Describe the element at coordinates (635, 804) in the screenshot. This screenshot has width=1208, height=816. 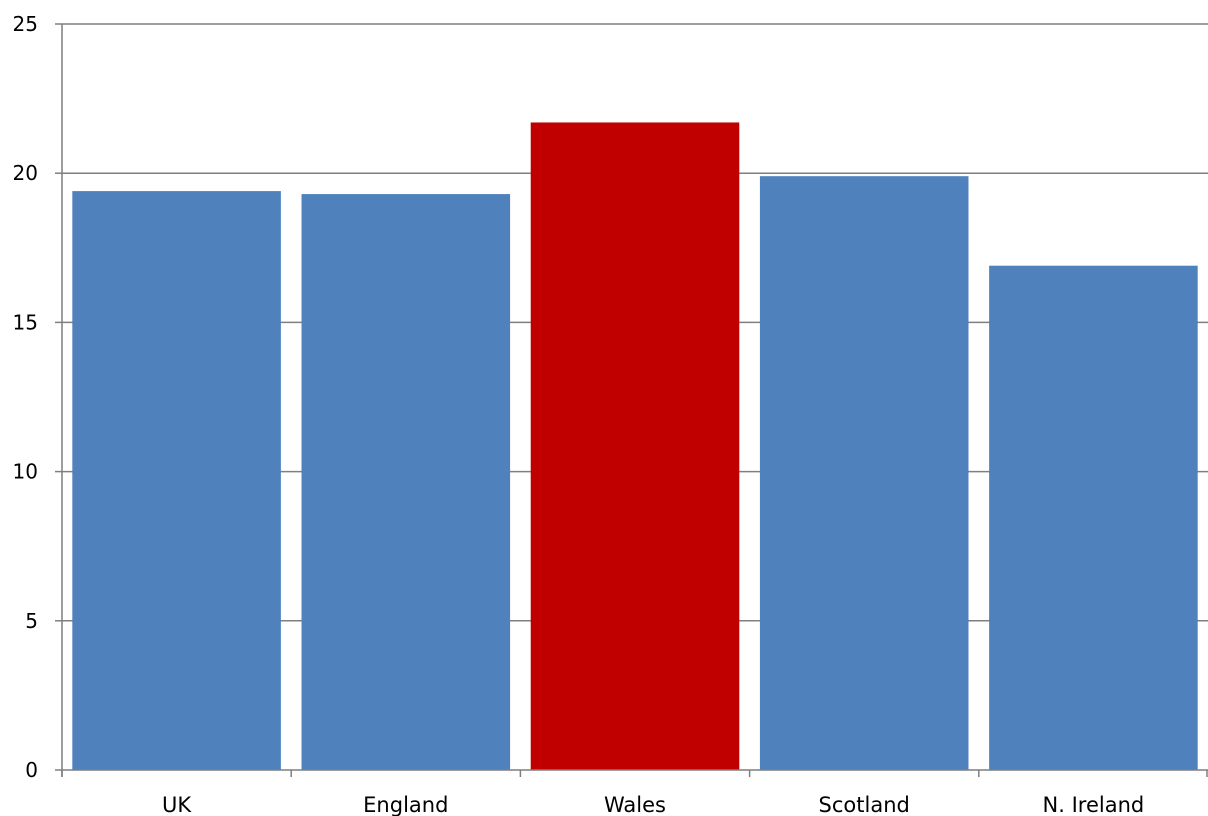
I see `x-tick-label: Wales` at that location.